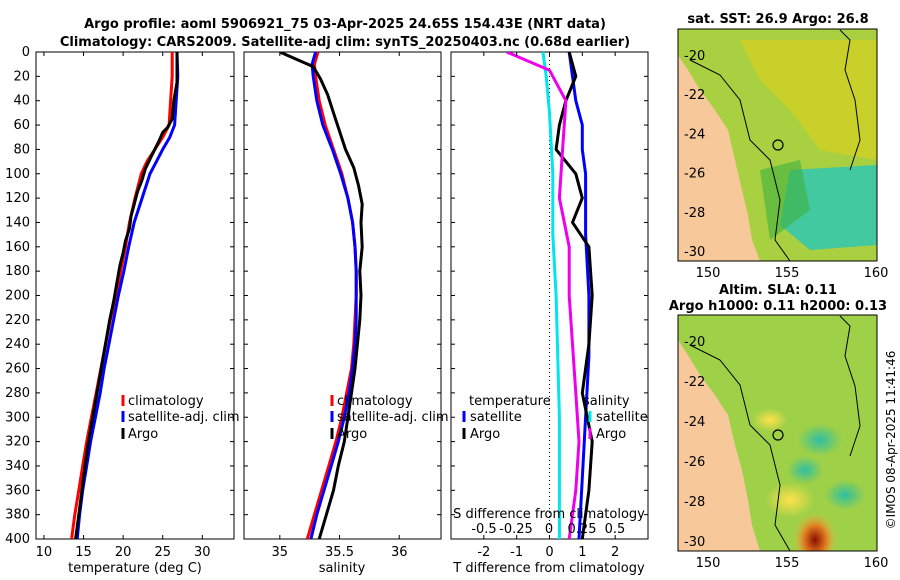 The width and height of the screenshot is (900, 580). What do you see at coordinates (17, 296) in the screenshot?
I see `depth-tick-label: 200` at bounding box center [17, 296].